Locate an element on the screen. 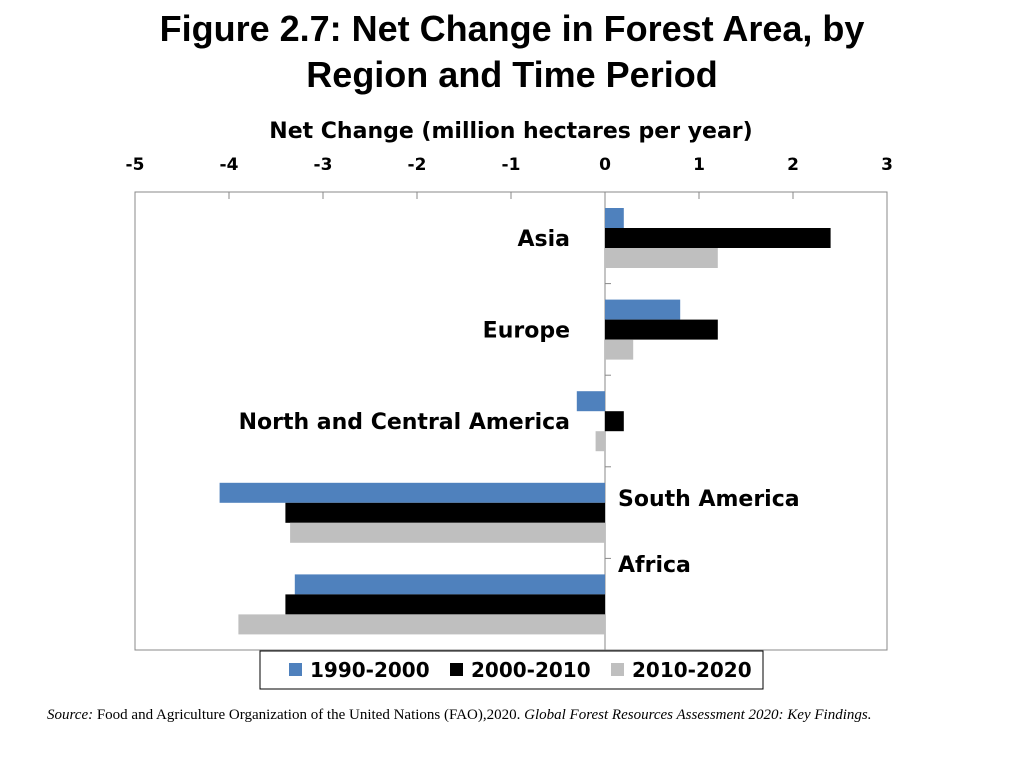 The height and width of the screenshot is (768, 1024). legend-box is located at coordinates (511, 670).